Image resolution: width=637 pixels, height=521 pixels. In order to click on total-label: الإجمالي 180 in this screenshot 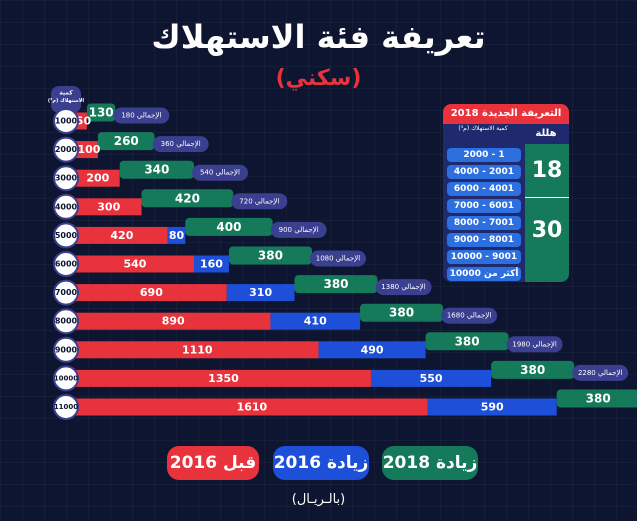, I will do `click(141, 116)`.